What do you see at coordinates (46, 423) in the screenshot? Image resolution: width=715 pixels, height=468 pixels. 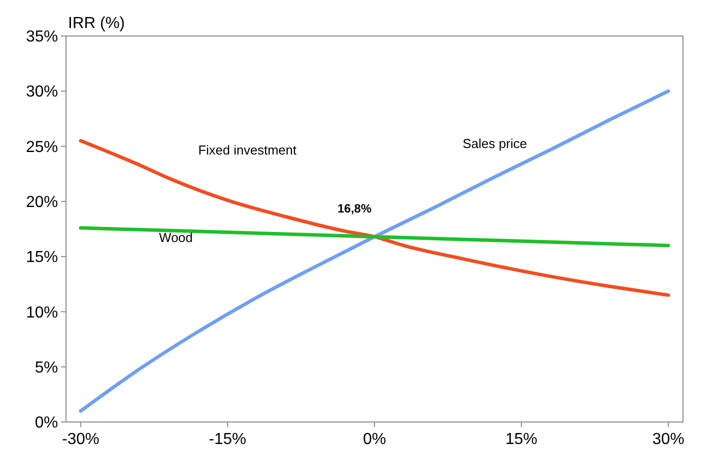 I see `y-tick-label: 0%` at bounding box center [46, 423].